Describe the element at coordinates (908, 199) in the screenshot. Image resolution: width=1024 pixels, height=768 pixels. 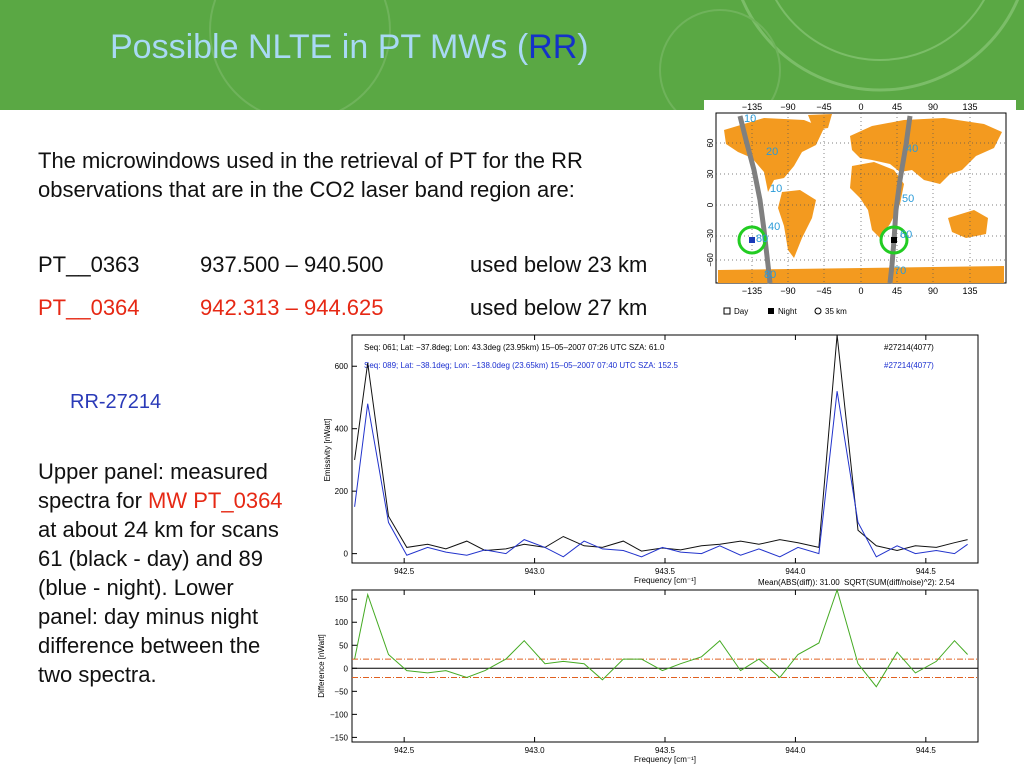
I see `track-label: 50` at that location.